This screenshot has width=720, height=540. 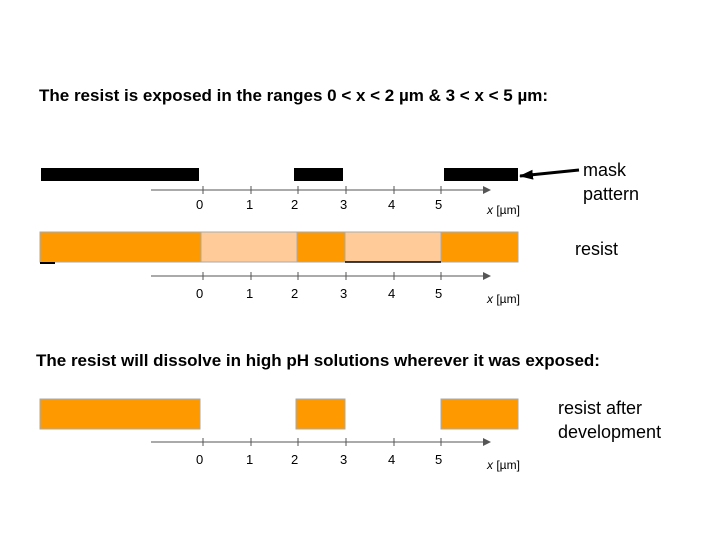 What do you see at coordinates (120, 414) in the screenshot?
I see `developed-resist-left` at bounding box center [120, 414].